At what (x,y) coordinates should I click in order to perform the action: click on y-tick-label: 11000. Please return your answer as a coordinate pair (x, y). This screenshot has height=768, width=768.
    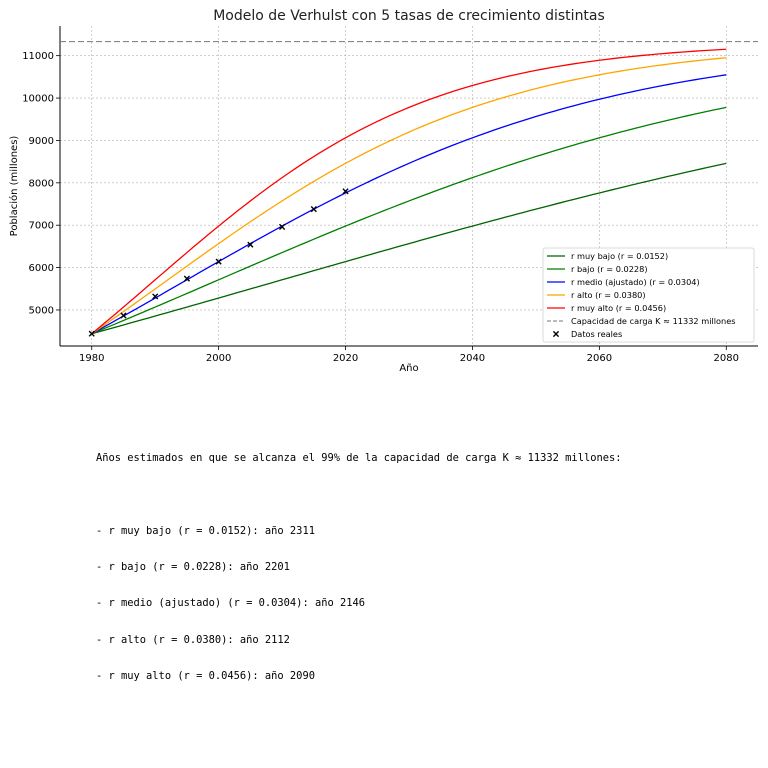
    Looking at the image, I should click on (38, 56).